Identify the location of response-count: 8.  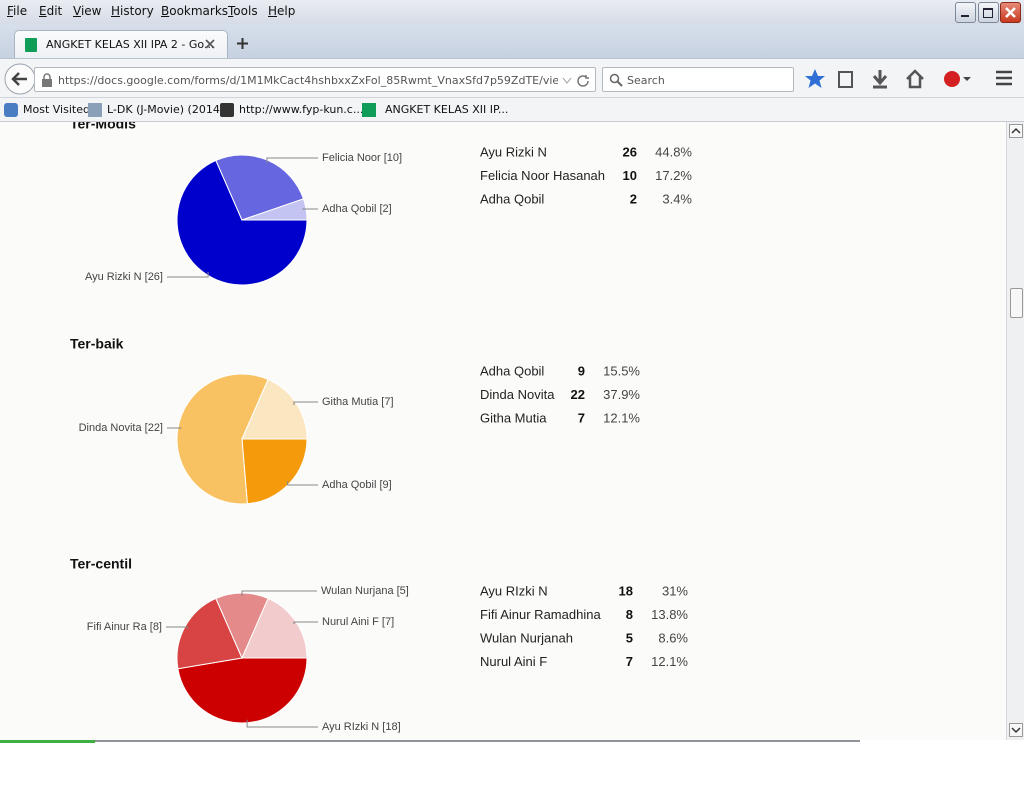
(629, 614).